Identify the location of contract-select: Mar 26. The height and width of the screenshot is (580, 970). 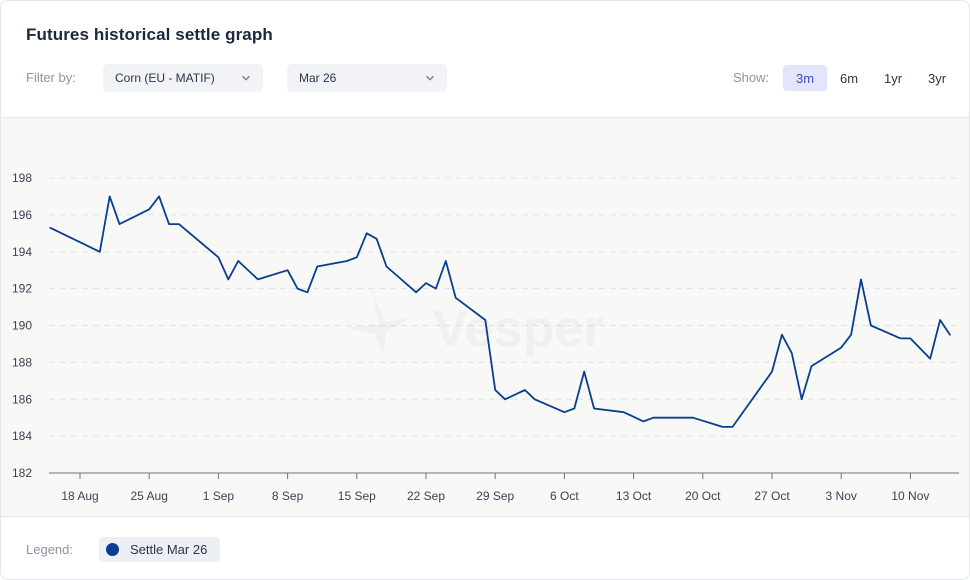
(367, 78).